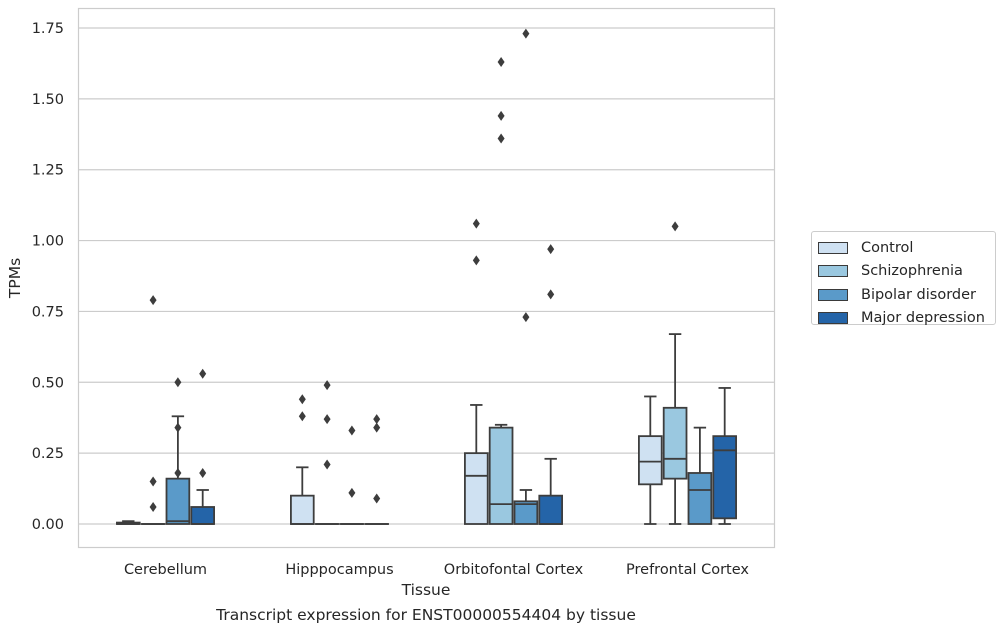  I want to click on x-tick-label: Orbitofontal Cortex, so click(514, 570).